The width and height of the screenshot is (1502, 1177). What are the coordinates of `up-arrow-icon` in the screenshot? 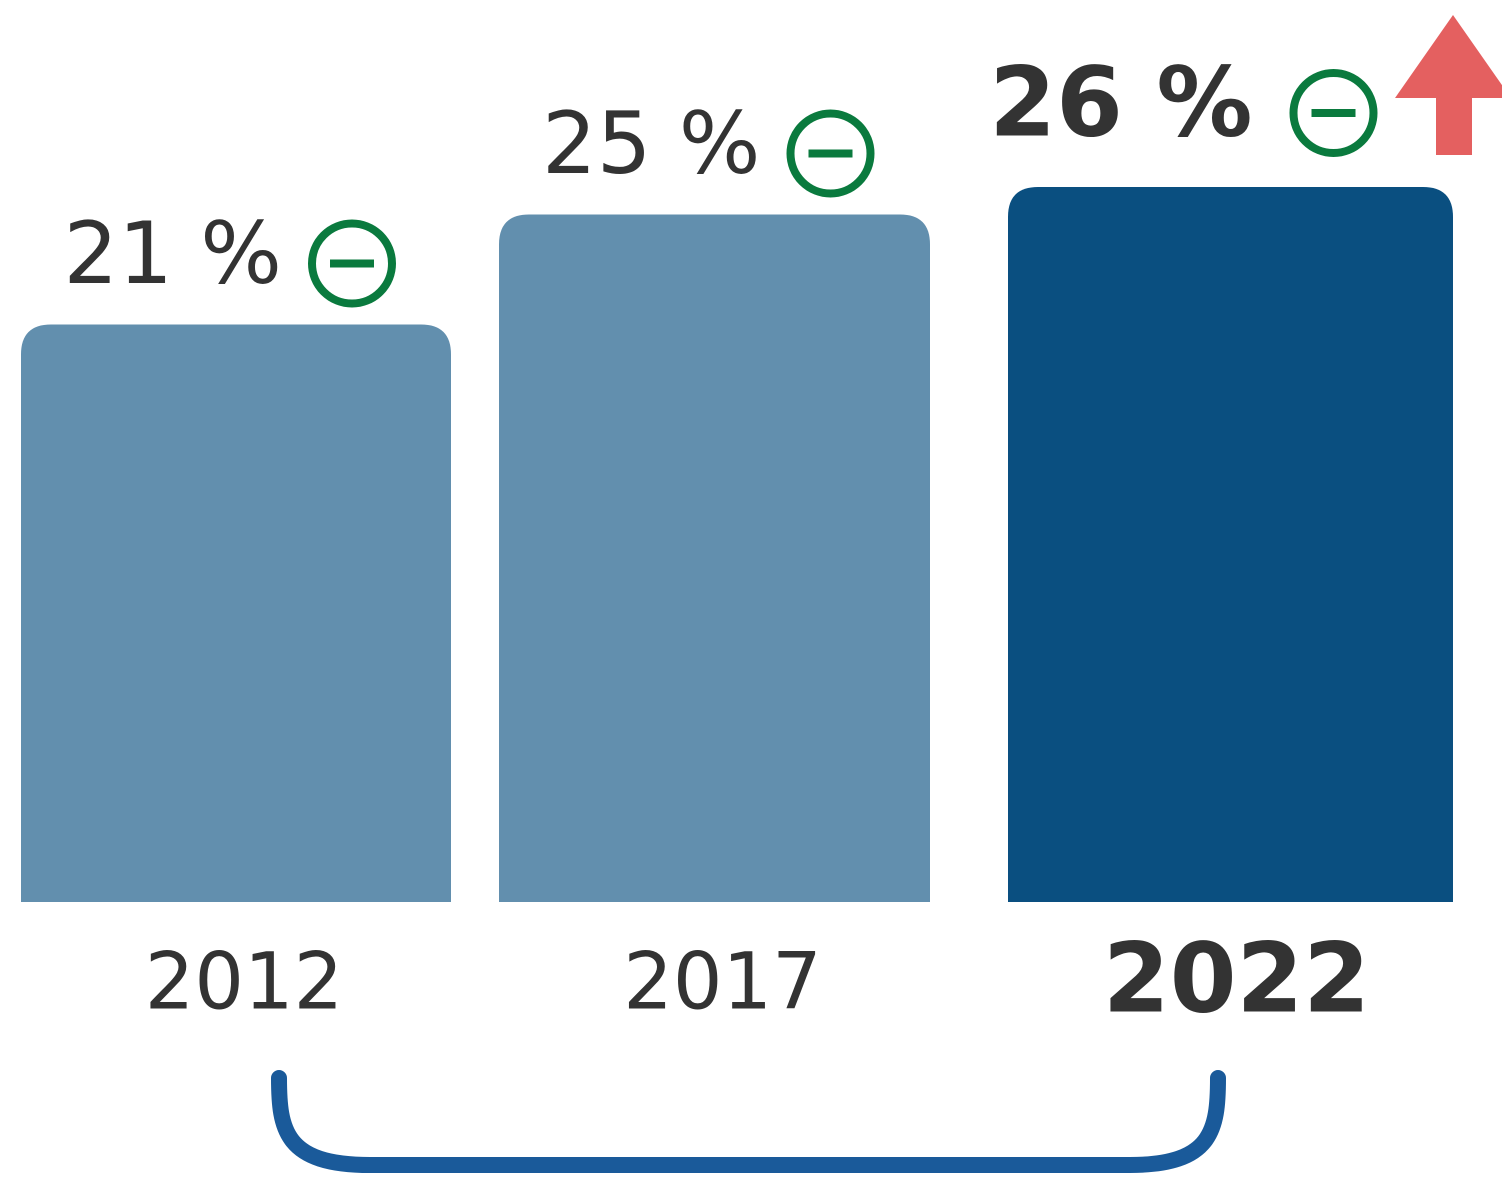 It's located at (1448, 85).